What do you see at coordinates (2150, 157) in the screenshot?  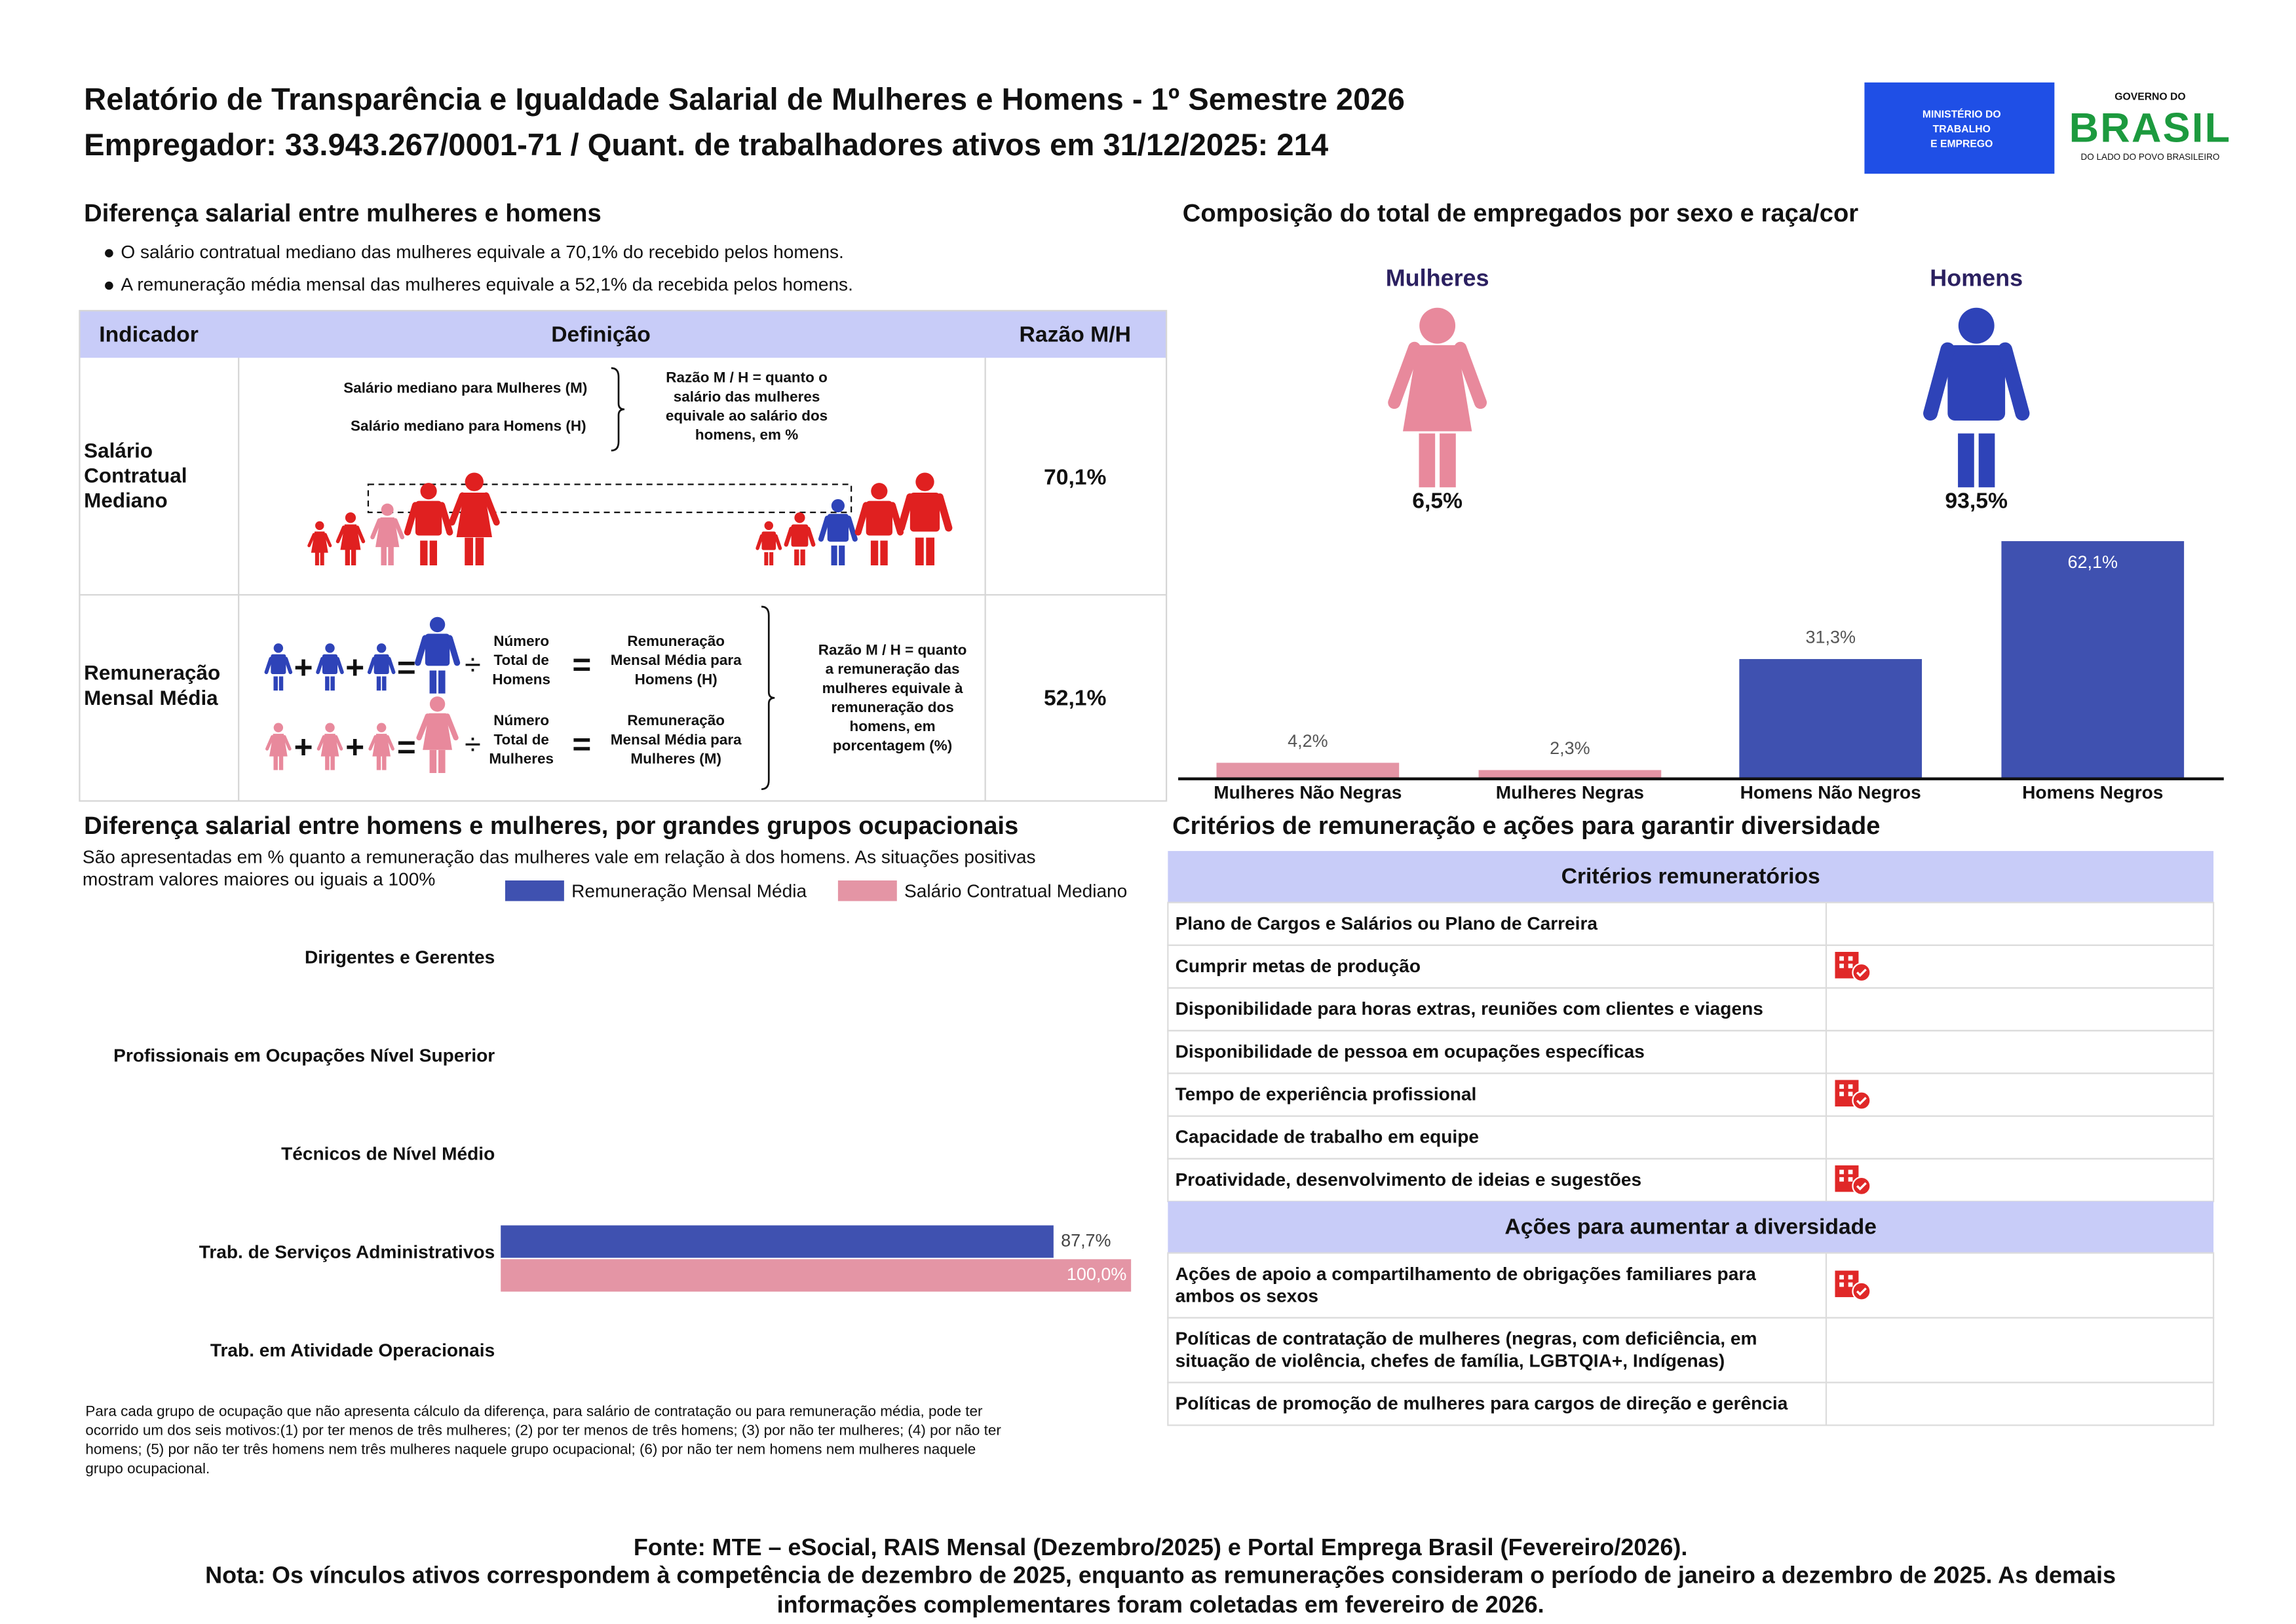 I see `gov-slogan: DO LADO DO POVO BRASILEIRO` at bounding box center [2150, 157].